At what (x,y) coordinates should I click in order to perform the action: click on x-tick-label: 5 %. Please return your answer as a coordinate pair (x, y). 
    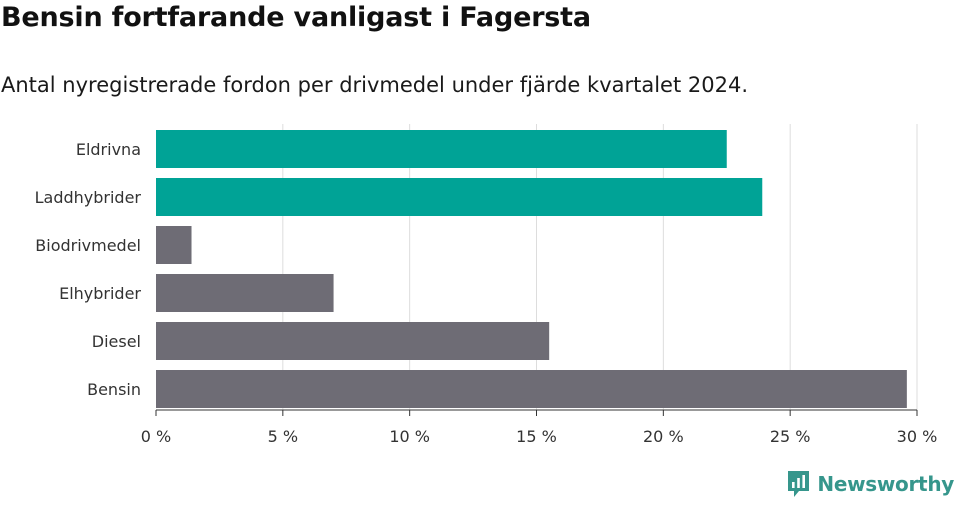
    Looking at the image, I should click on (283, 436).